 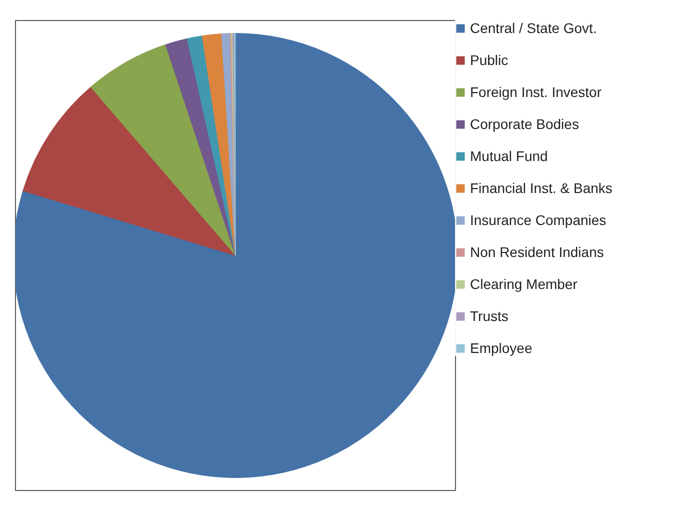 I want to click on legend-label: Insurance Companies, so click(x=538, y=220).